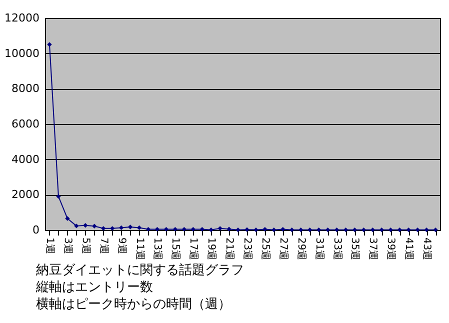  What do you see at coordinates (139, 249) in the screenshot?
I see `x-tick-label: 11週` at bounding box center [139, 249].